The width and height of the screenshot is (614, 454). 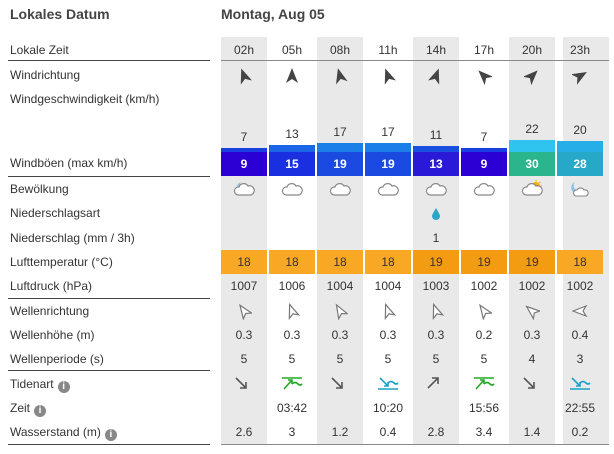 What do you see at coordinates (388, 432) in the screenshot?
I see `water-level-value: 0.4` at bounding box center [388, 432].